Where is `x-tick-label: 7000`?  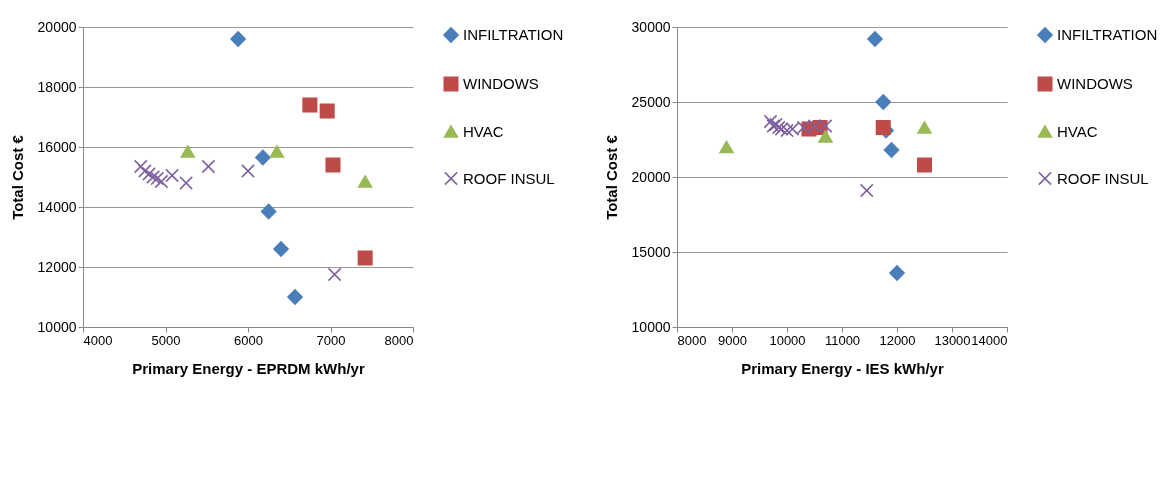 x-tick-label: 7000 is located at coordinates (331, 340).